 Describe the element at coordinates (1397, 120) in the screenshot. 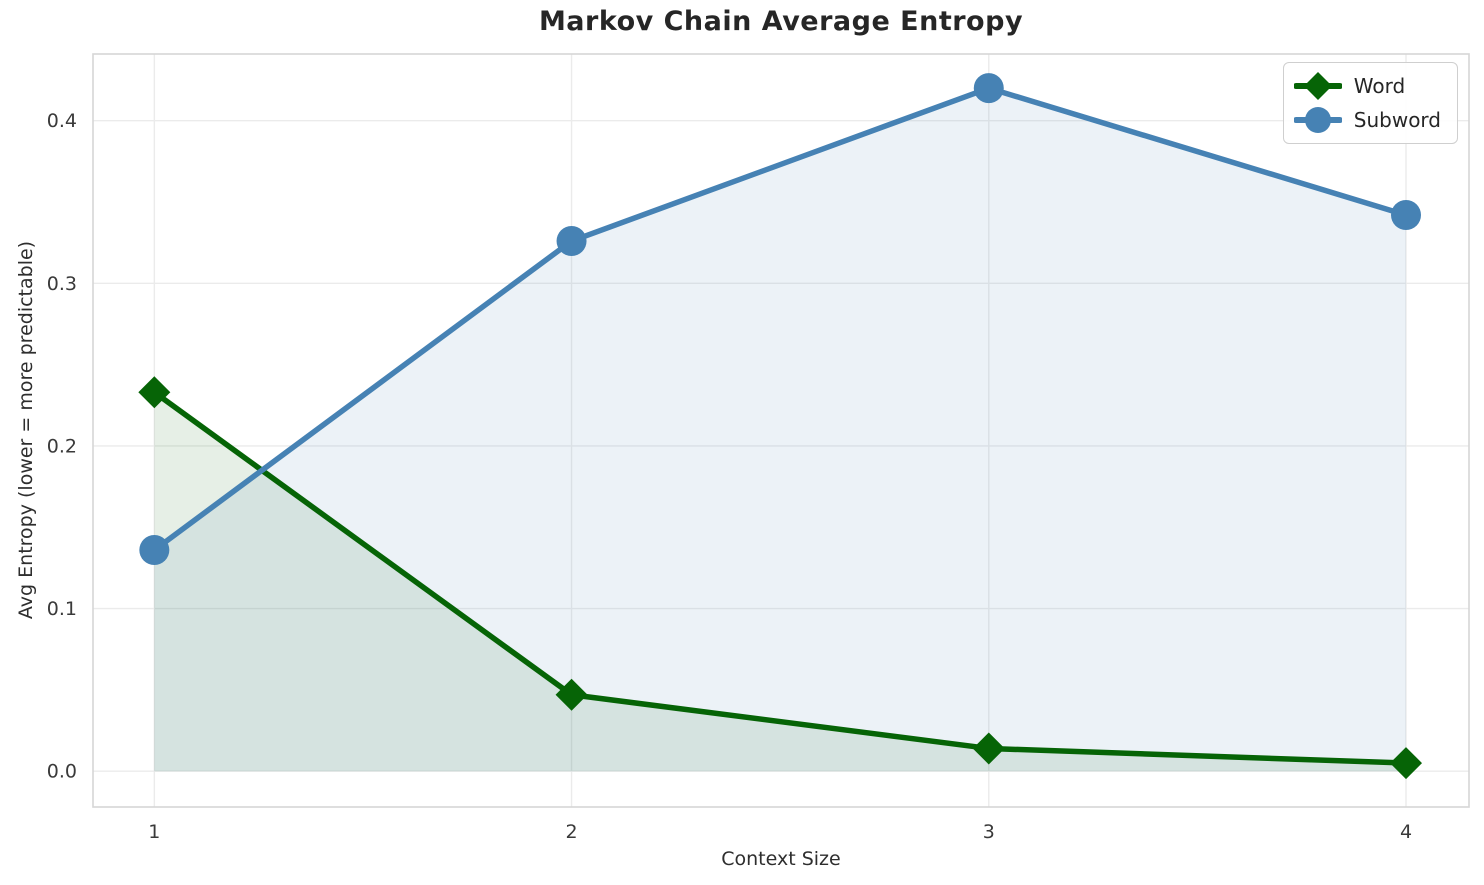

I see `legend-label-subword: Subword` at that location.